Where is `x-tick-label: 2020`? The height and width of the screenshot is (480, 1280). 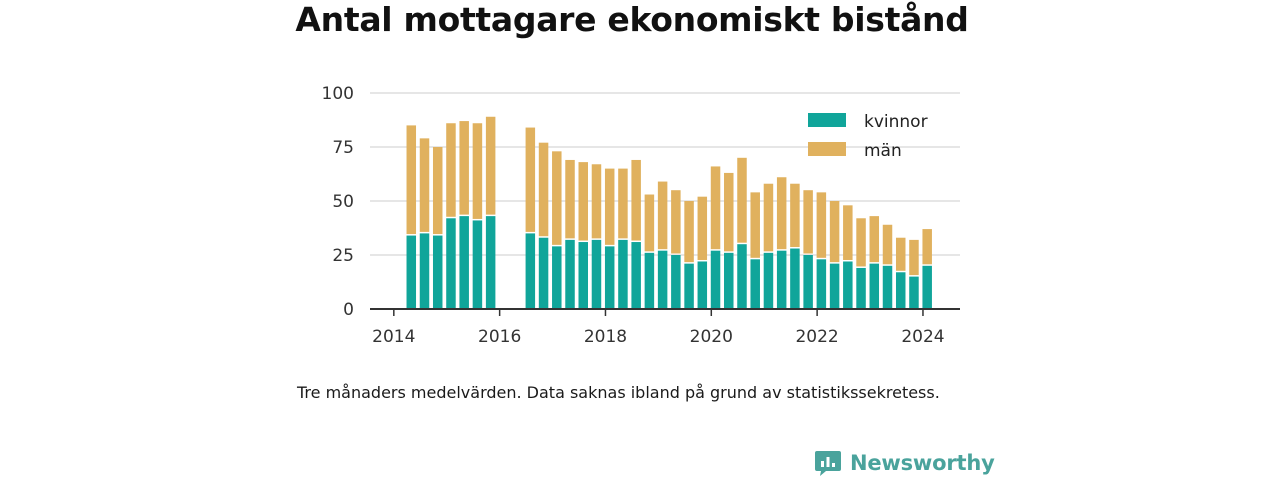
x-tick-label: 2020 is located at coordinates (711, 337).